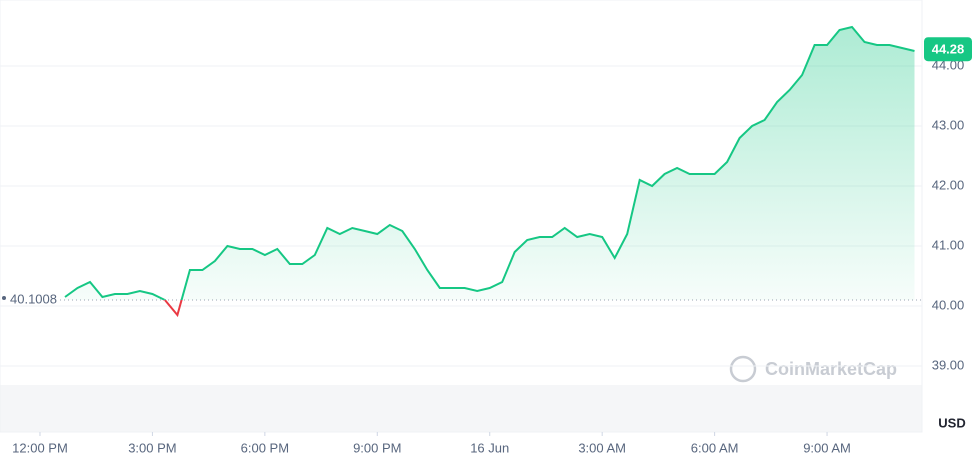 Image resolution: width=979 pixels, height=457 pixels. What do you see at coordinates (715, 447) in the screenshot?
I see `x-tick-label: 6:00 AM` at bounding box center [715, 447].